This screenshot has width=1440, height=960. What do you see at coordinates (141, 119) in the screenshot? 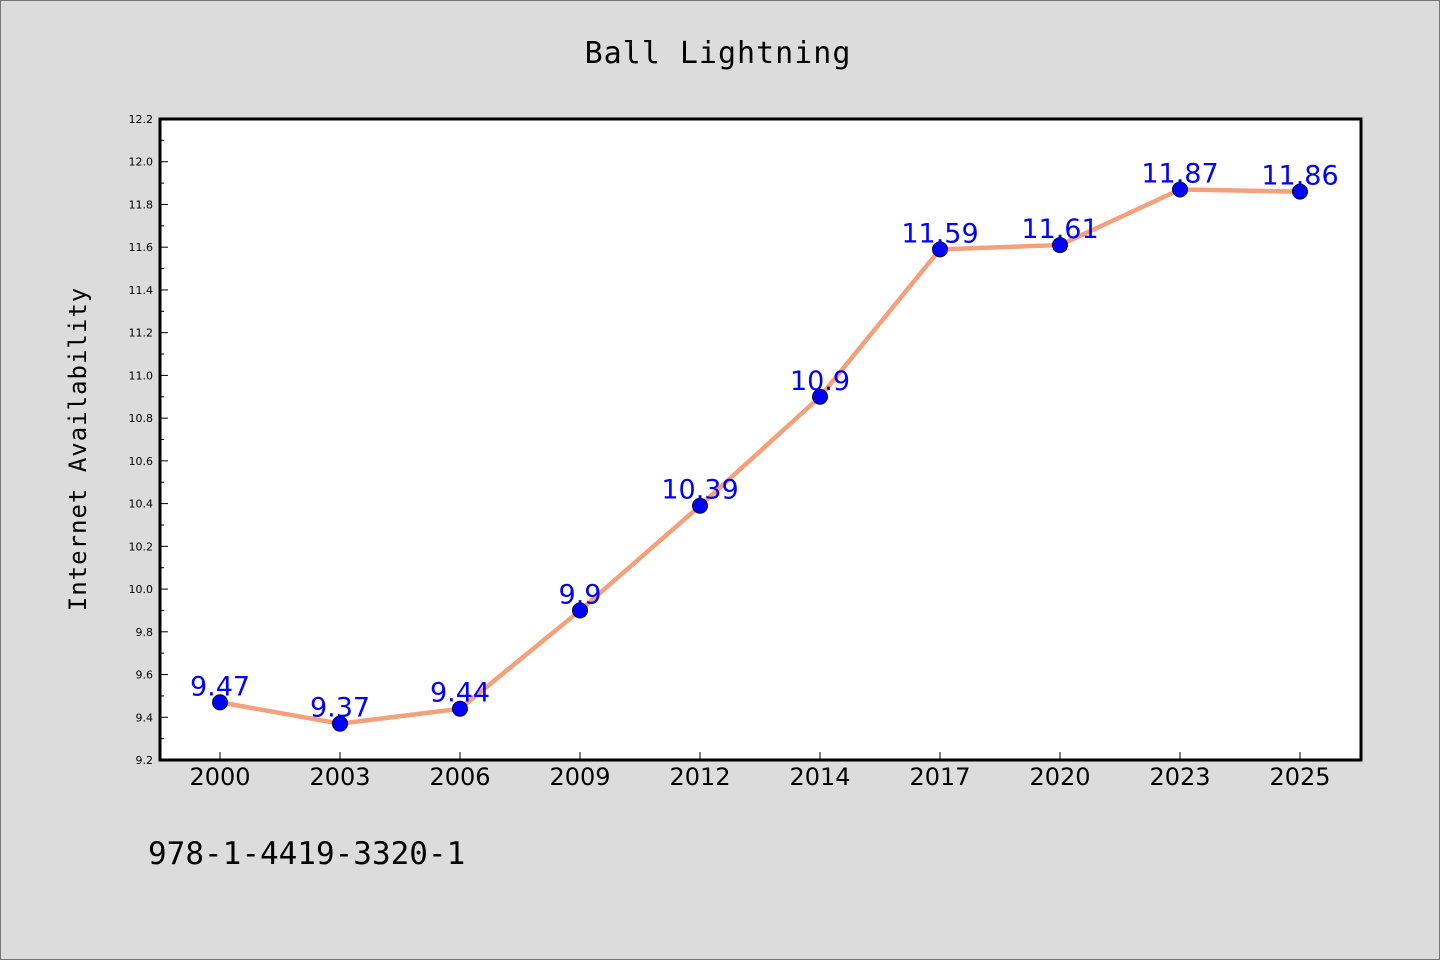
I see `y-tick-label: 12.2` at bounding box center [141, 119].